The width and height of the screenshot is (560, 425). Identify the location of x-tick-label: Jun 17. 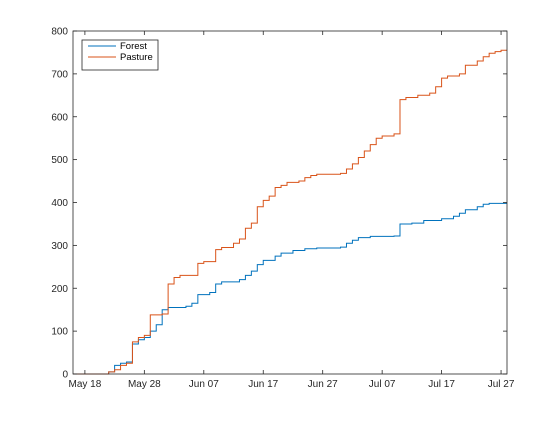
(263, 384).